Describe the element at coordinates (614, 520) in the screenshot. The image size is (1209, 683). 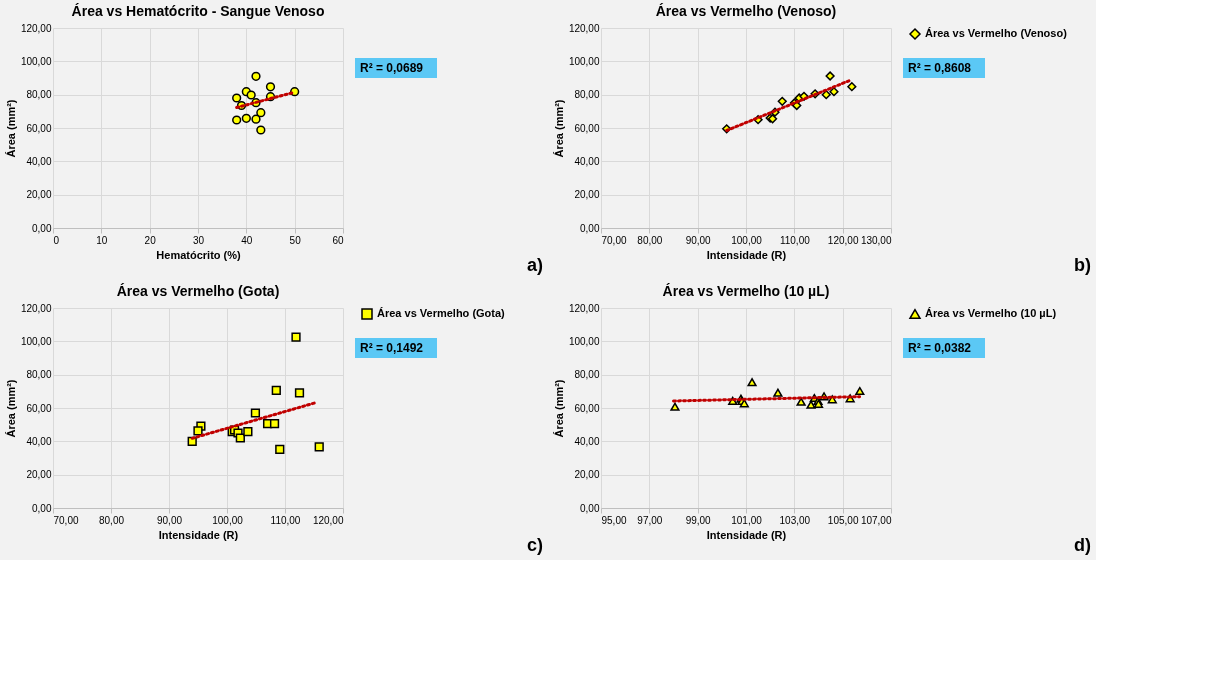
I see `x-tick-label: 95,00` at that location.